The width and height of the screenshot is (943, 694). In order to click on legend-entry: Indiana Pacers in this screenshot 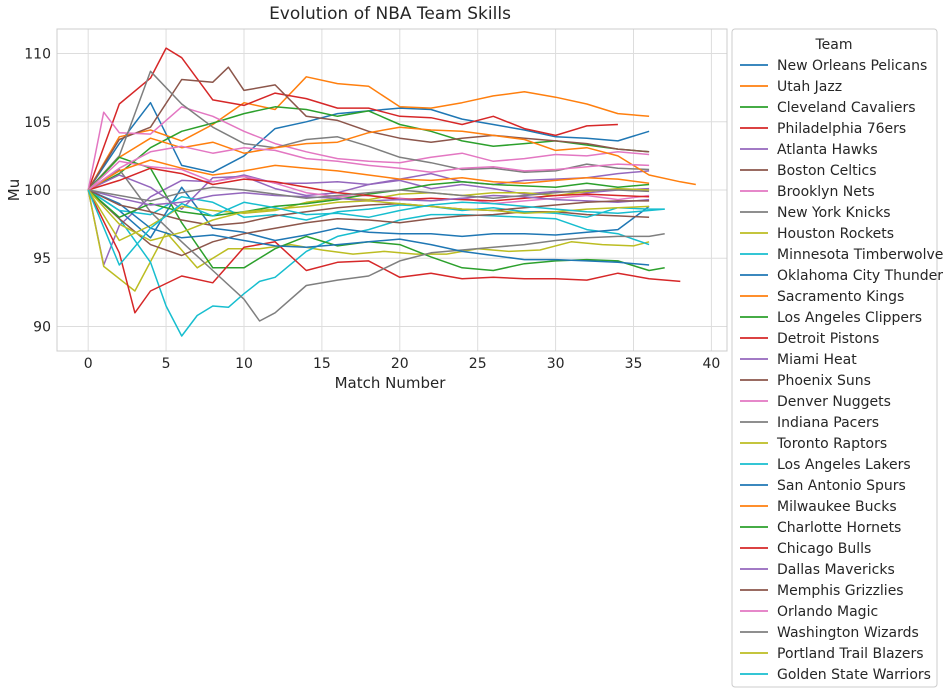, I will do `click(828, 423)`.